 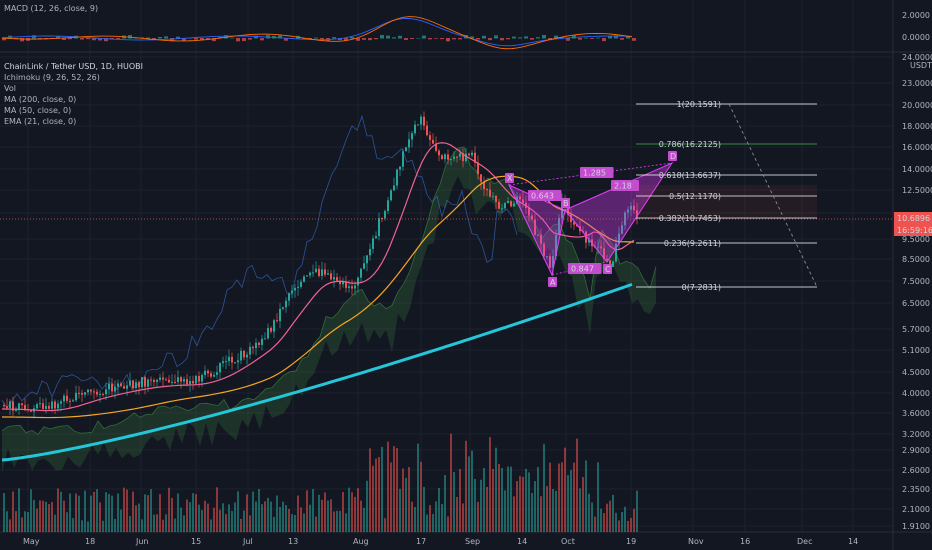 I want to click on price-tick-label: 4.5000, so click(x=916, y=372).